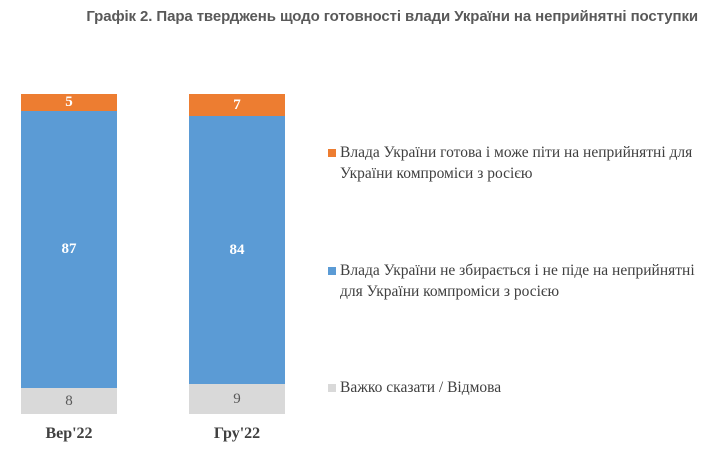  What do you see at coordinates (69, 249) in the screenshot?
I see `segment-not-ready: 87` at bounding box center [69, 249].